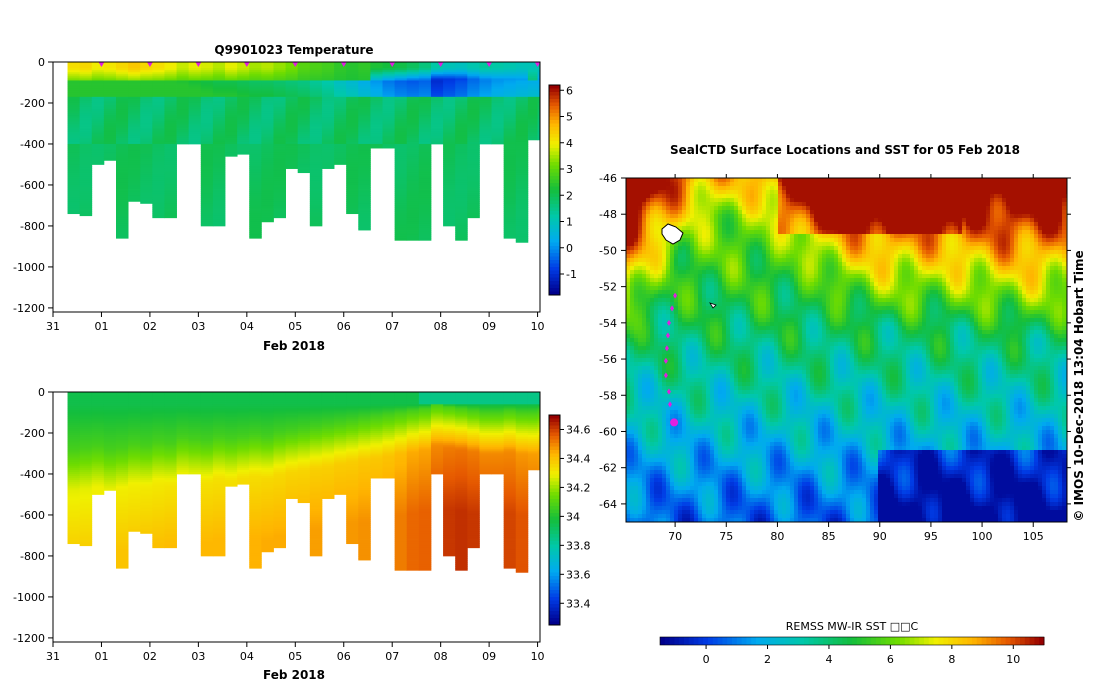 This screenshot has height=700, width=1099. I want to click on surfacing-marker, so click(198, 64).